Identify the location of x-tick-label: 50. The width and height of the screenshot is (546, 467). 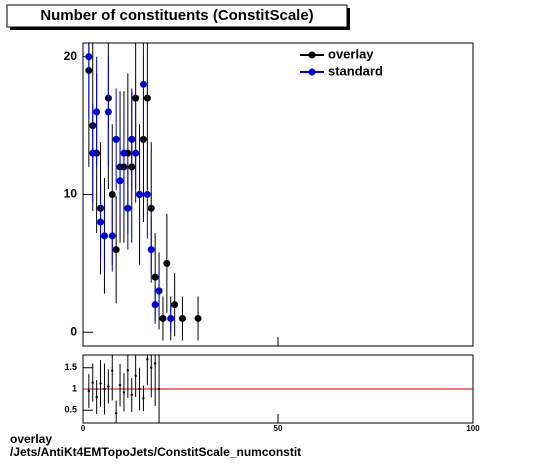
(278, 428).